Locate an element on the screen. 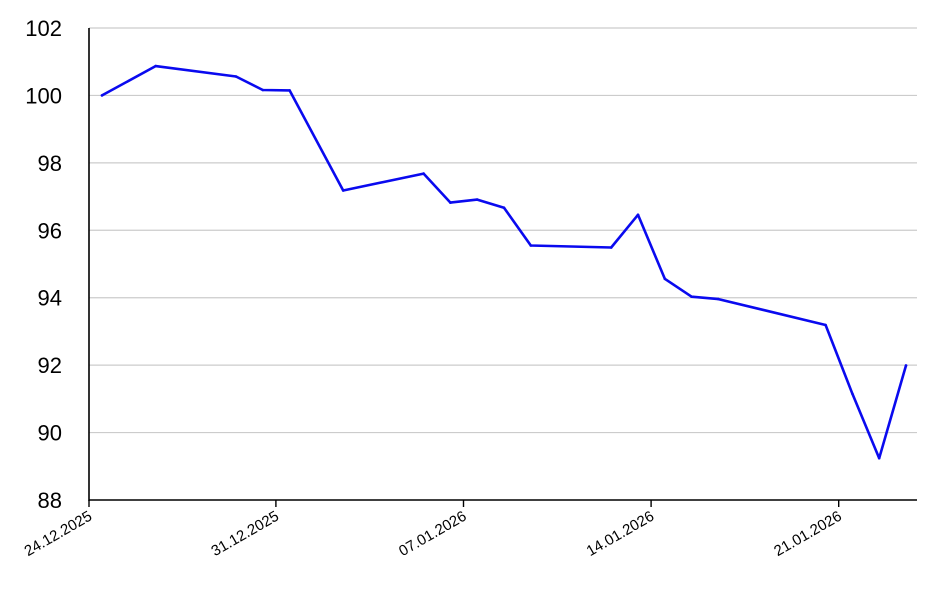 The height and width of the screenshot is (592, 947). y-tick-label: 94 is located at coordinates (50, 298).